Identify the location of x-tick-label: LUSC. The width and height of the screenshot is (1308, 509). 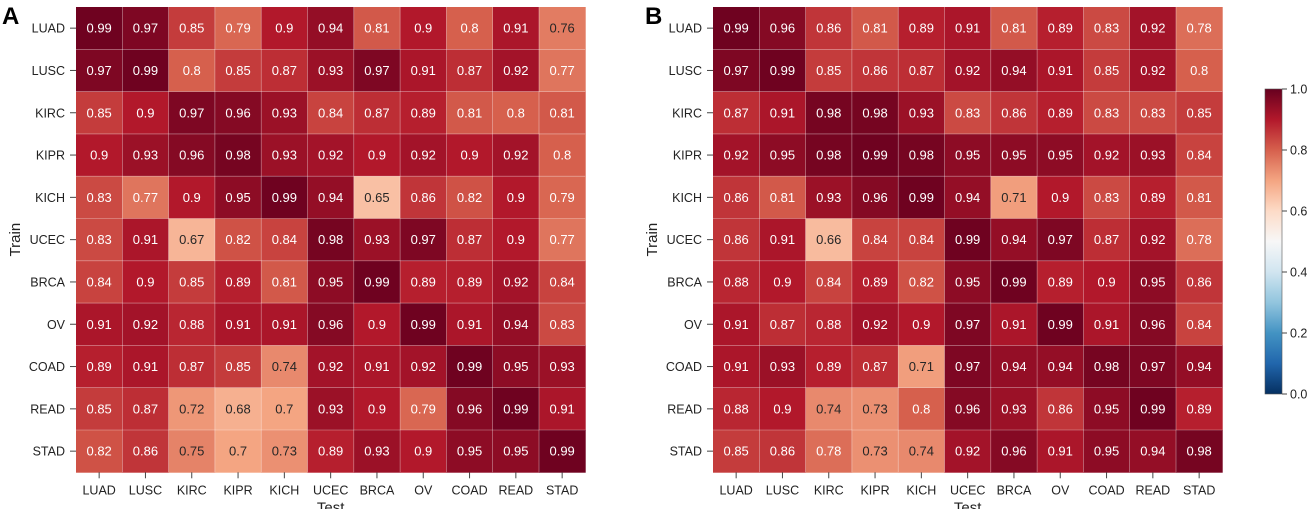
(782, 490).